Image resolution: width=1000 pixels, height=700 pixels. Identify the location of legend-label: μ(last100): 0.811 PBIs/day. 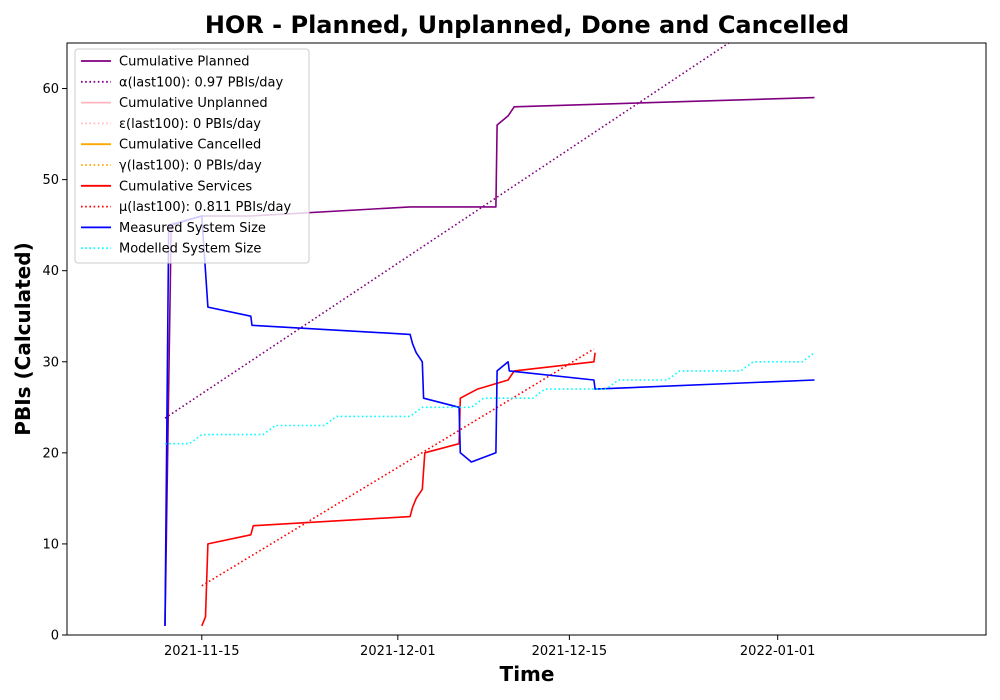
(205, 207).